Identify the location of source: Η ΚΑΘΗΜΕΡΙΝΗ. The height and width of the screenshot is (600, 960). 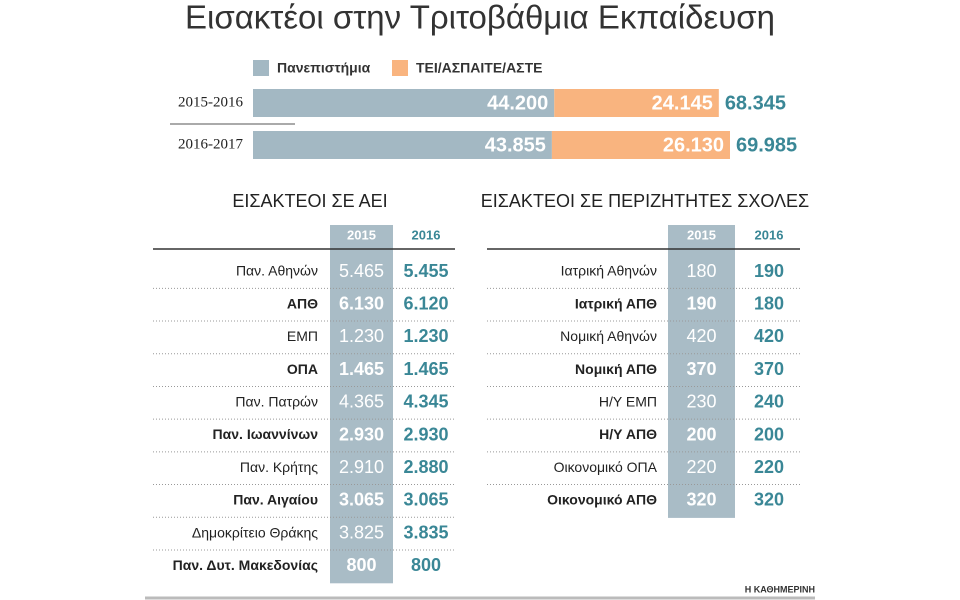
(780, 589).